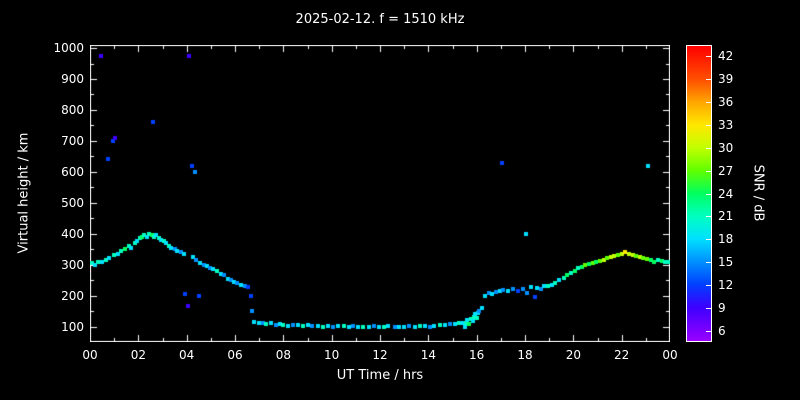 The height and width of the screenshot is (400, 800). I want to click on colorbar-label: SNR / dB, so click(758, 193).